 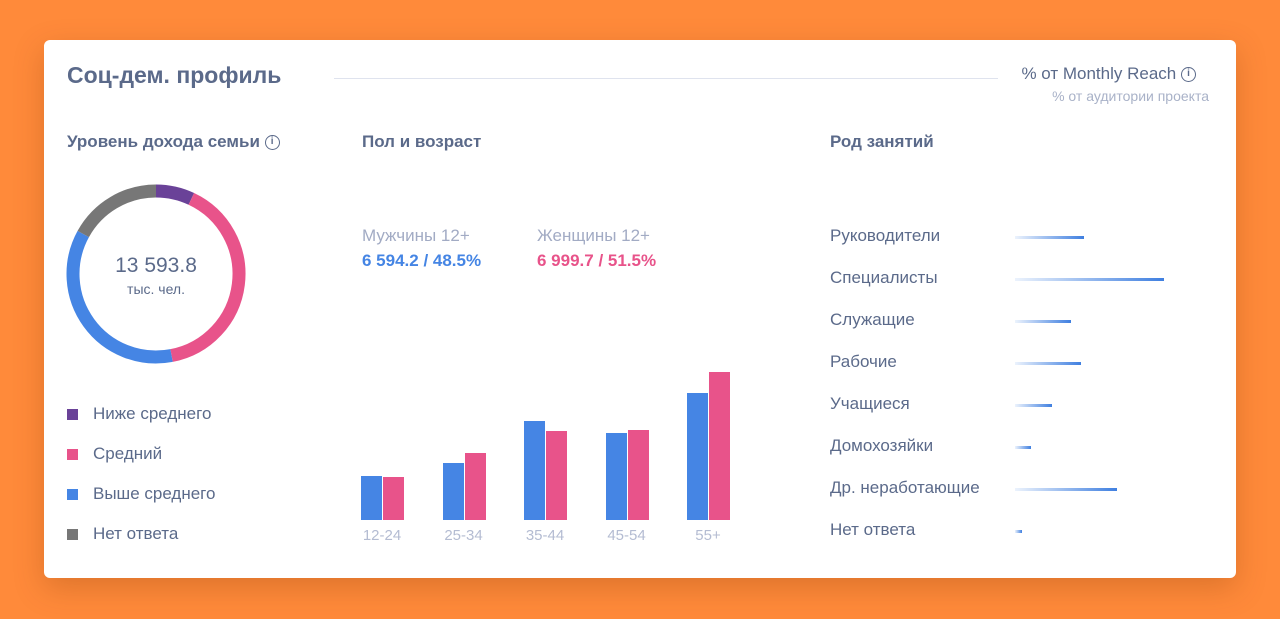 What do you see at coordinates (884, 277) in the screenshot?
I see `occupation-label: Специалисты` at bounding box center [884, 277].